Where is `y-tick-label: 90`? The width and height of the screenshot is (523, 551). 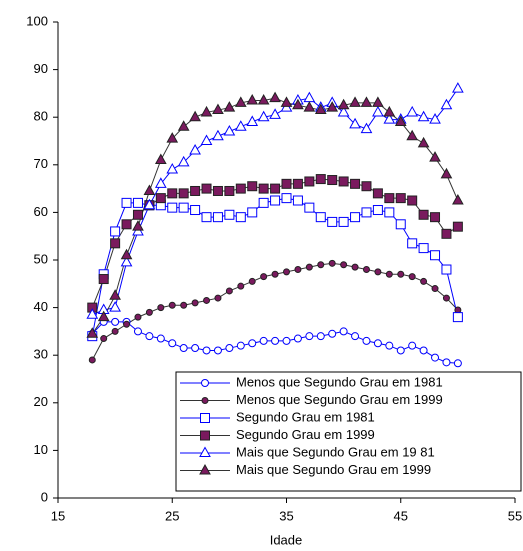 y-tick-label: 90 is located at coordinates (41, 68).